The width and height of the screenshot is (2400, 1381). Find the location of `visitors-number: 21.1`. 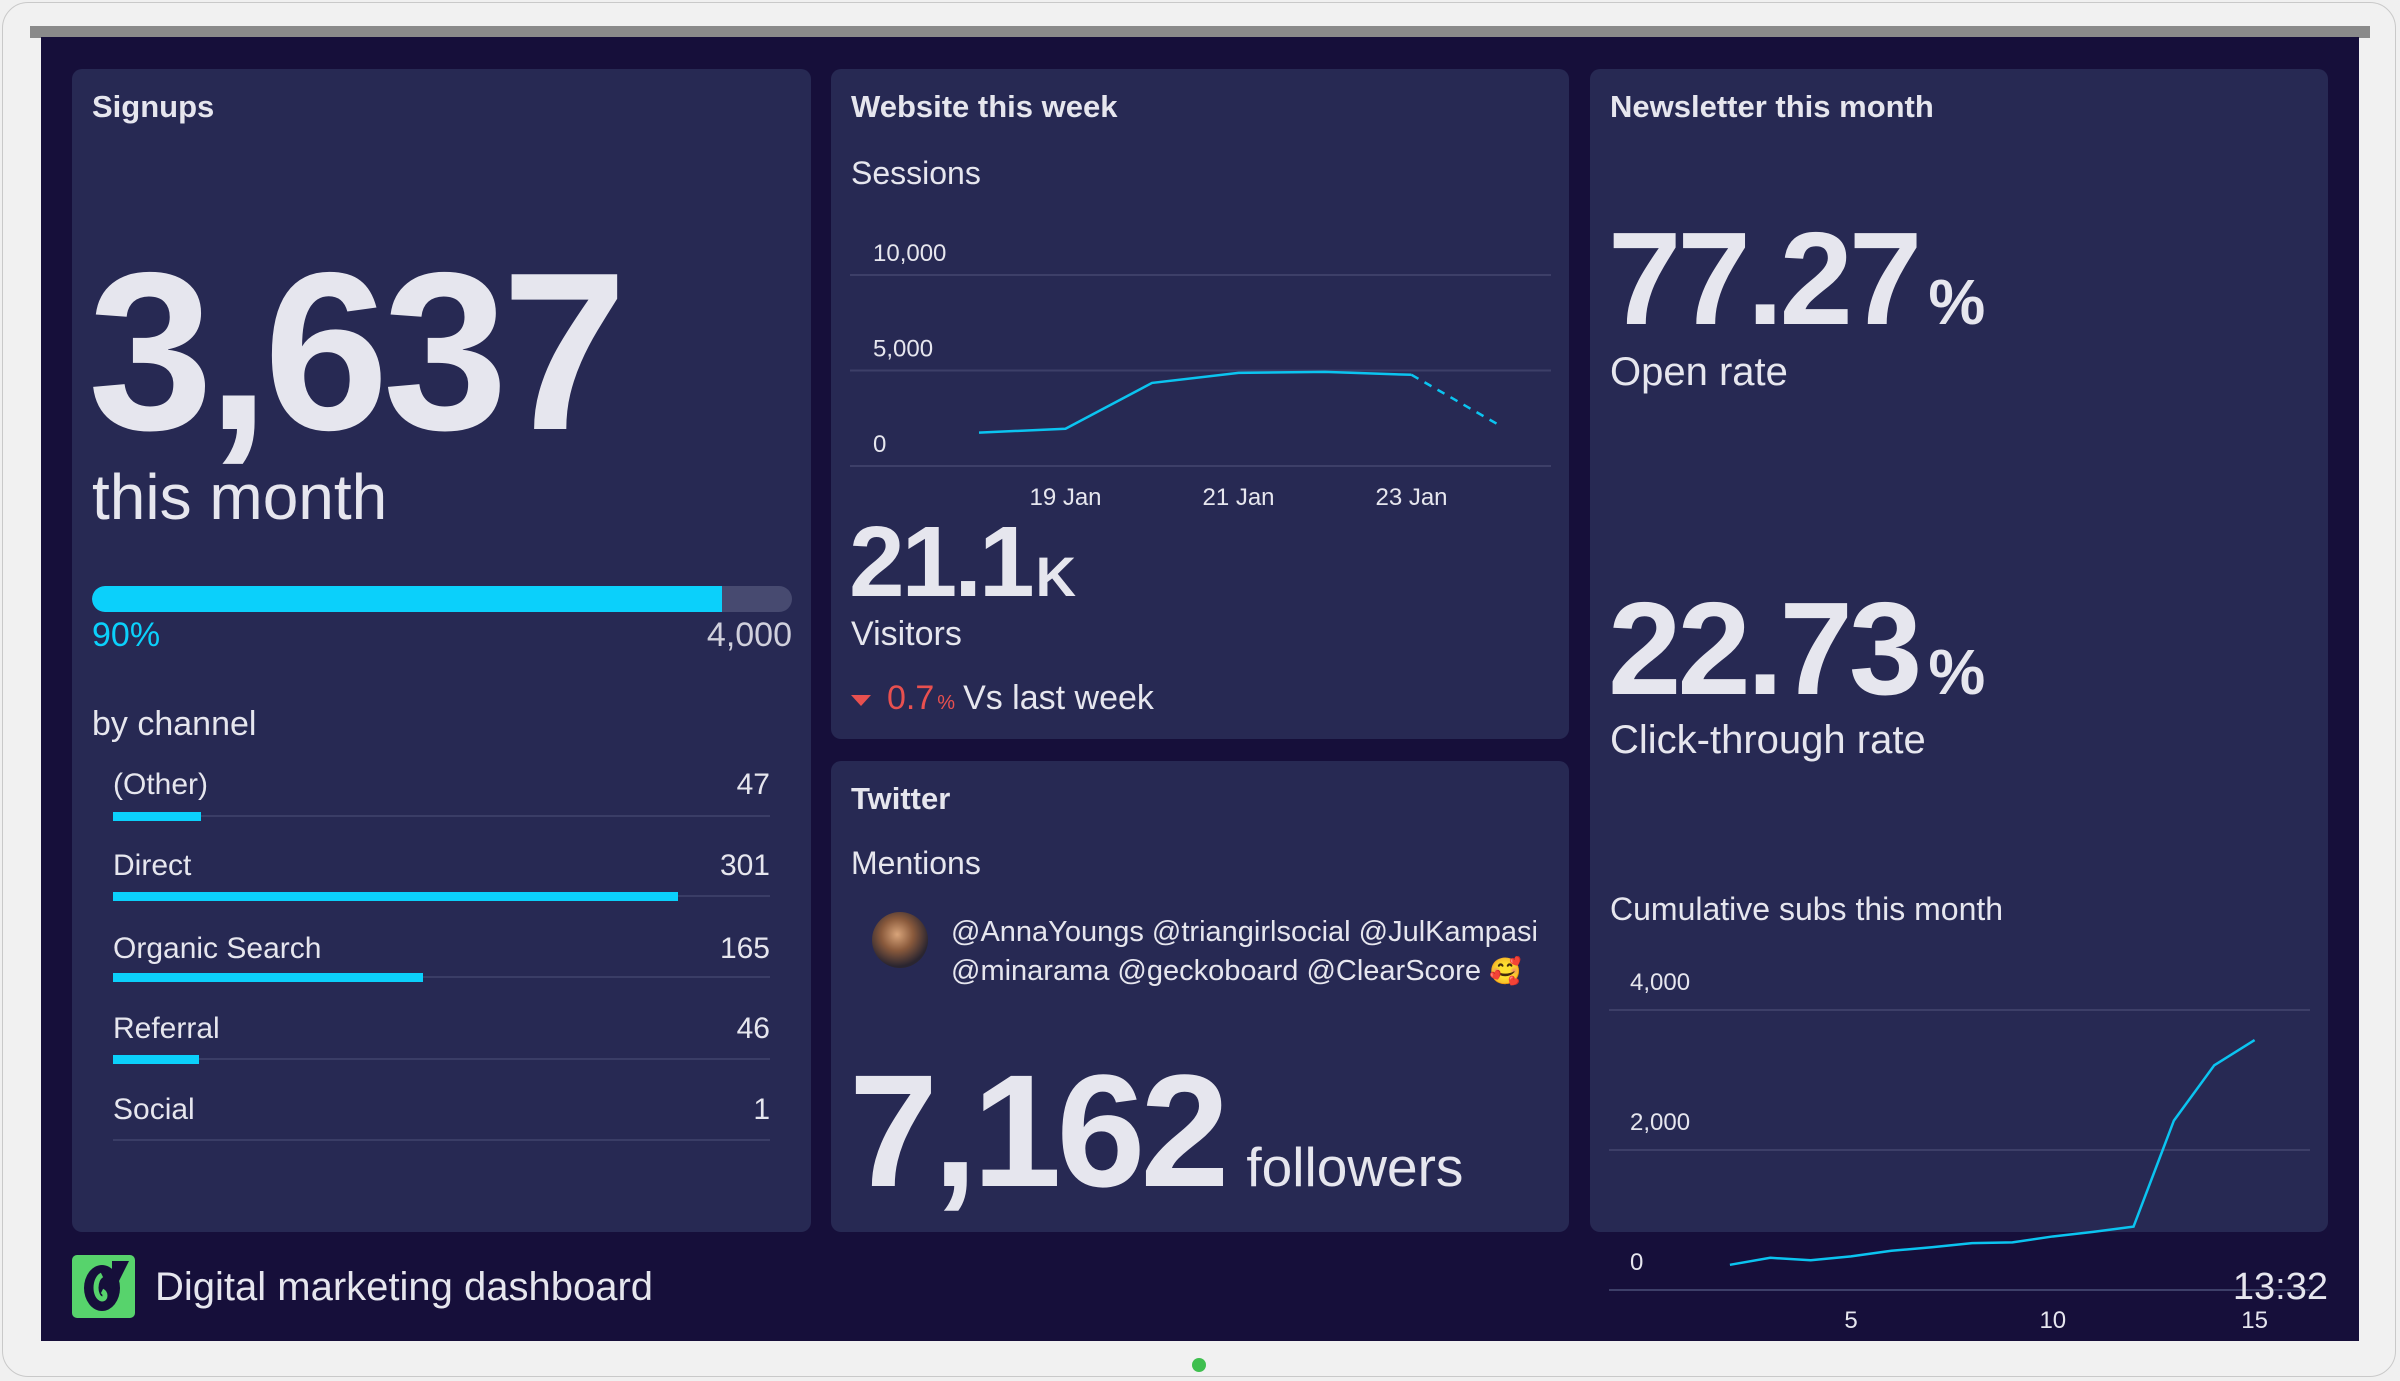

visitors-number: 21.1 is located at coordinates (942, 562).